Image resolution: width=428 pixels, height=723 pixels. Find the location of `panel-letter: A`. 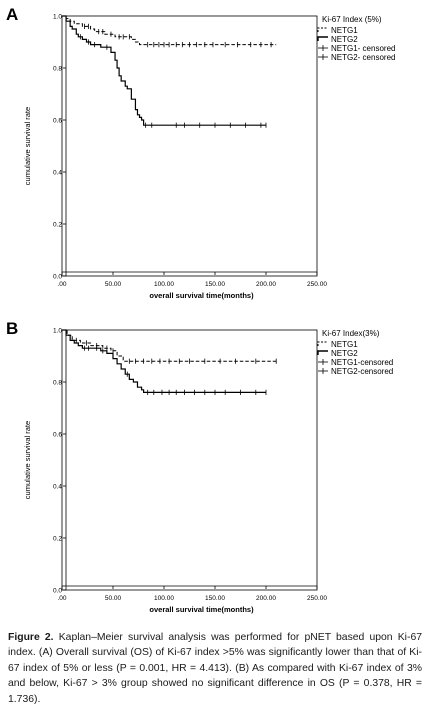

panel-letter: A is located at coordinates (12, 14).